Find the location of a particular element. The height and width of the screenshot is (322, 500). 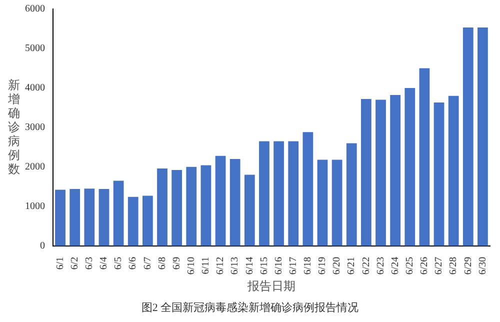

x-tick-label: 6/29 is located at coordinates (468, 265).